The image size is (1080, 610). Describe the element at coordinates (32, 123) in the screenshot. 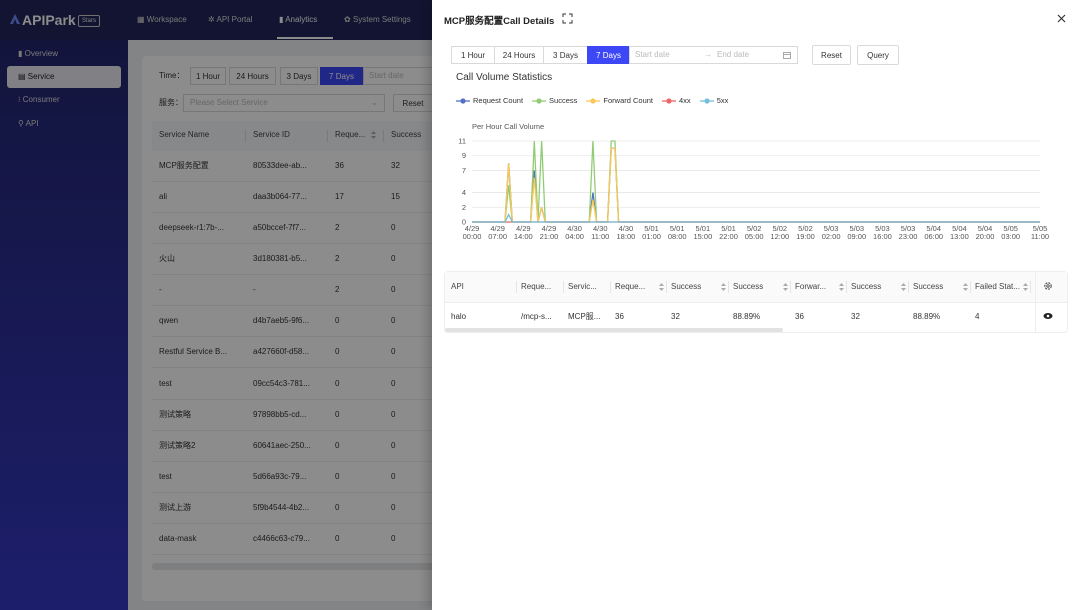

I see `sidebar-label: API` at that location.